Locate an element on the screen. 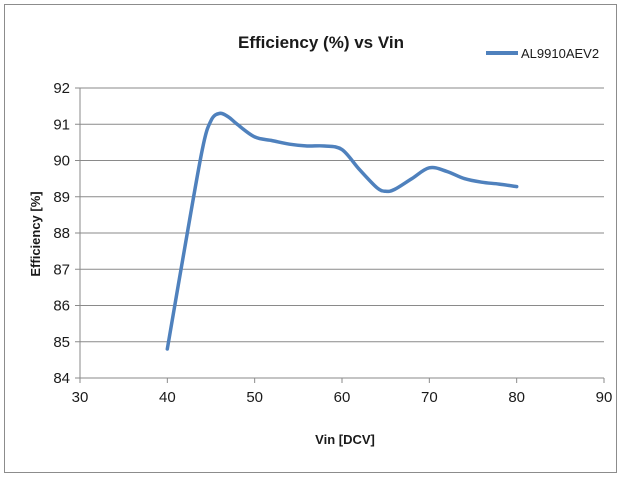 This screenshot has width=623, height=479. y-tick-label: 87 is located at coordinates (61, 269).